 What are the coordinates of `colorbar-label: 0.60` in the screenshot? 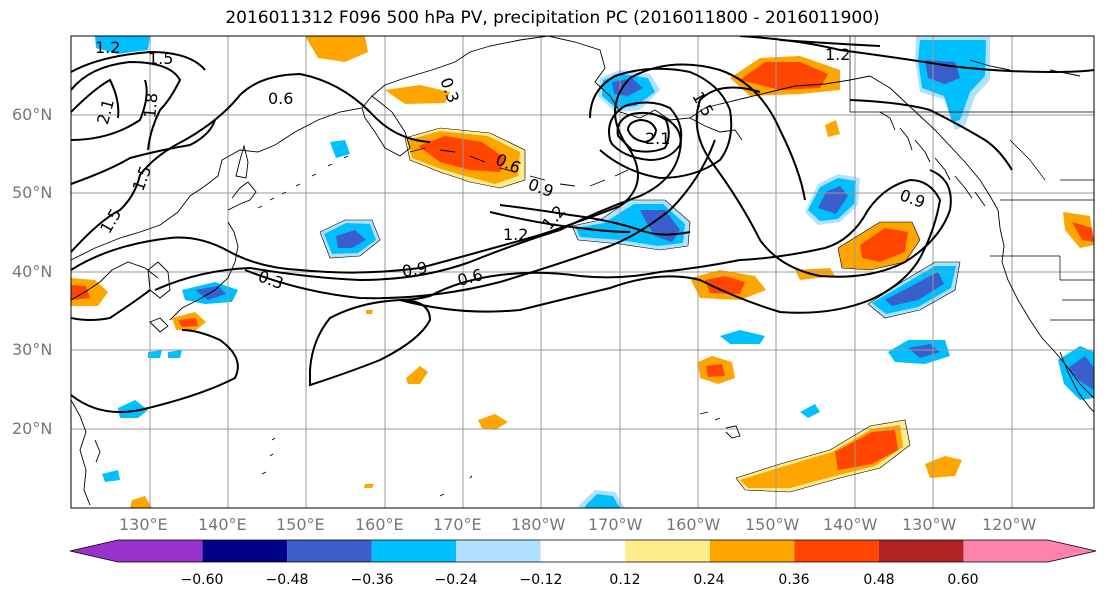 It's located at (963, 580).